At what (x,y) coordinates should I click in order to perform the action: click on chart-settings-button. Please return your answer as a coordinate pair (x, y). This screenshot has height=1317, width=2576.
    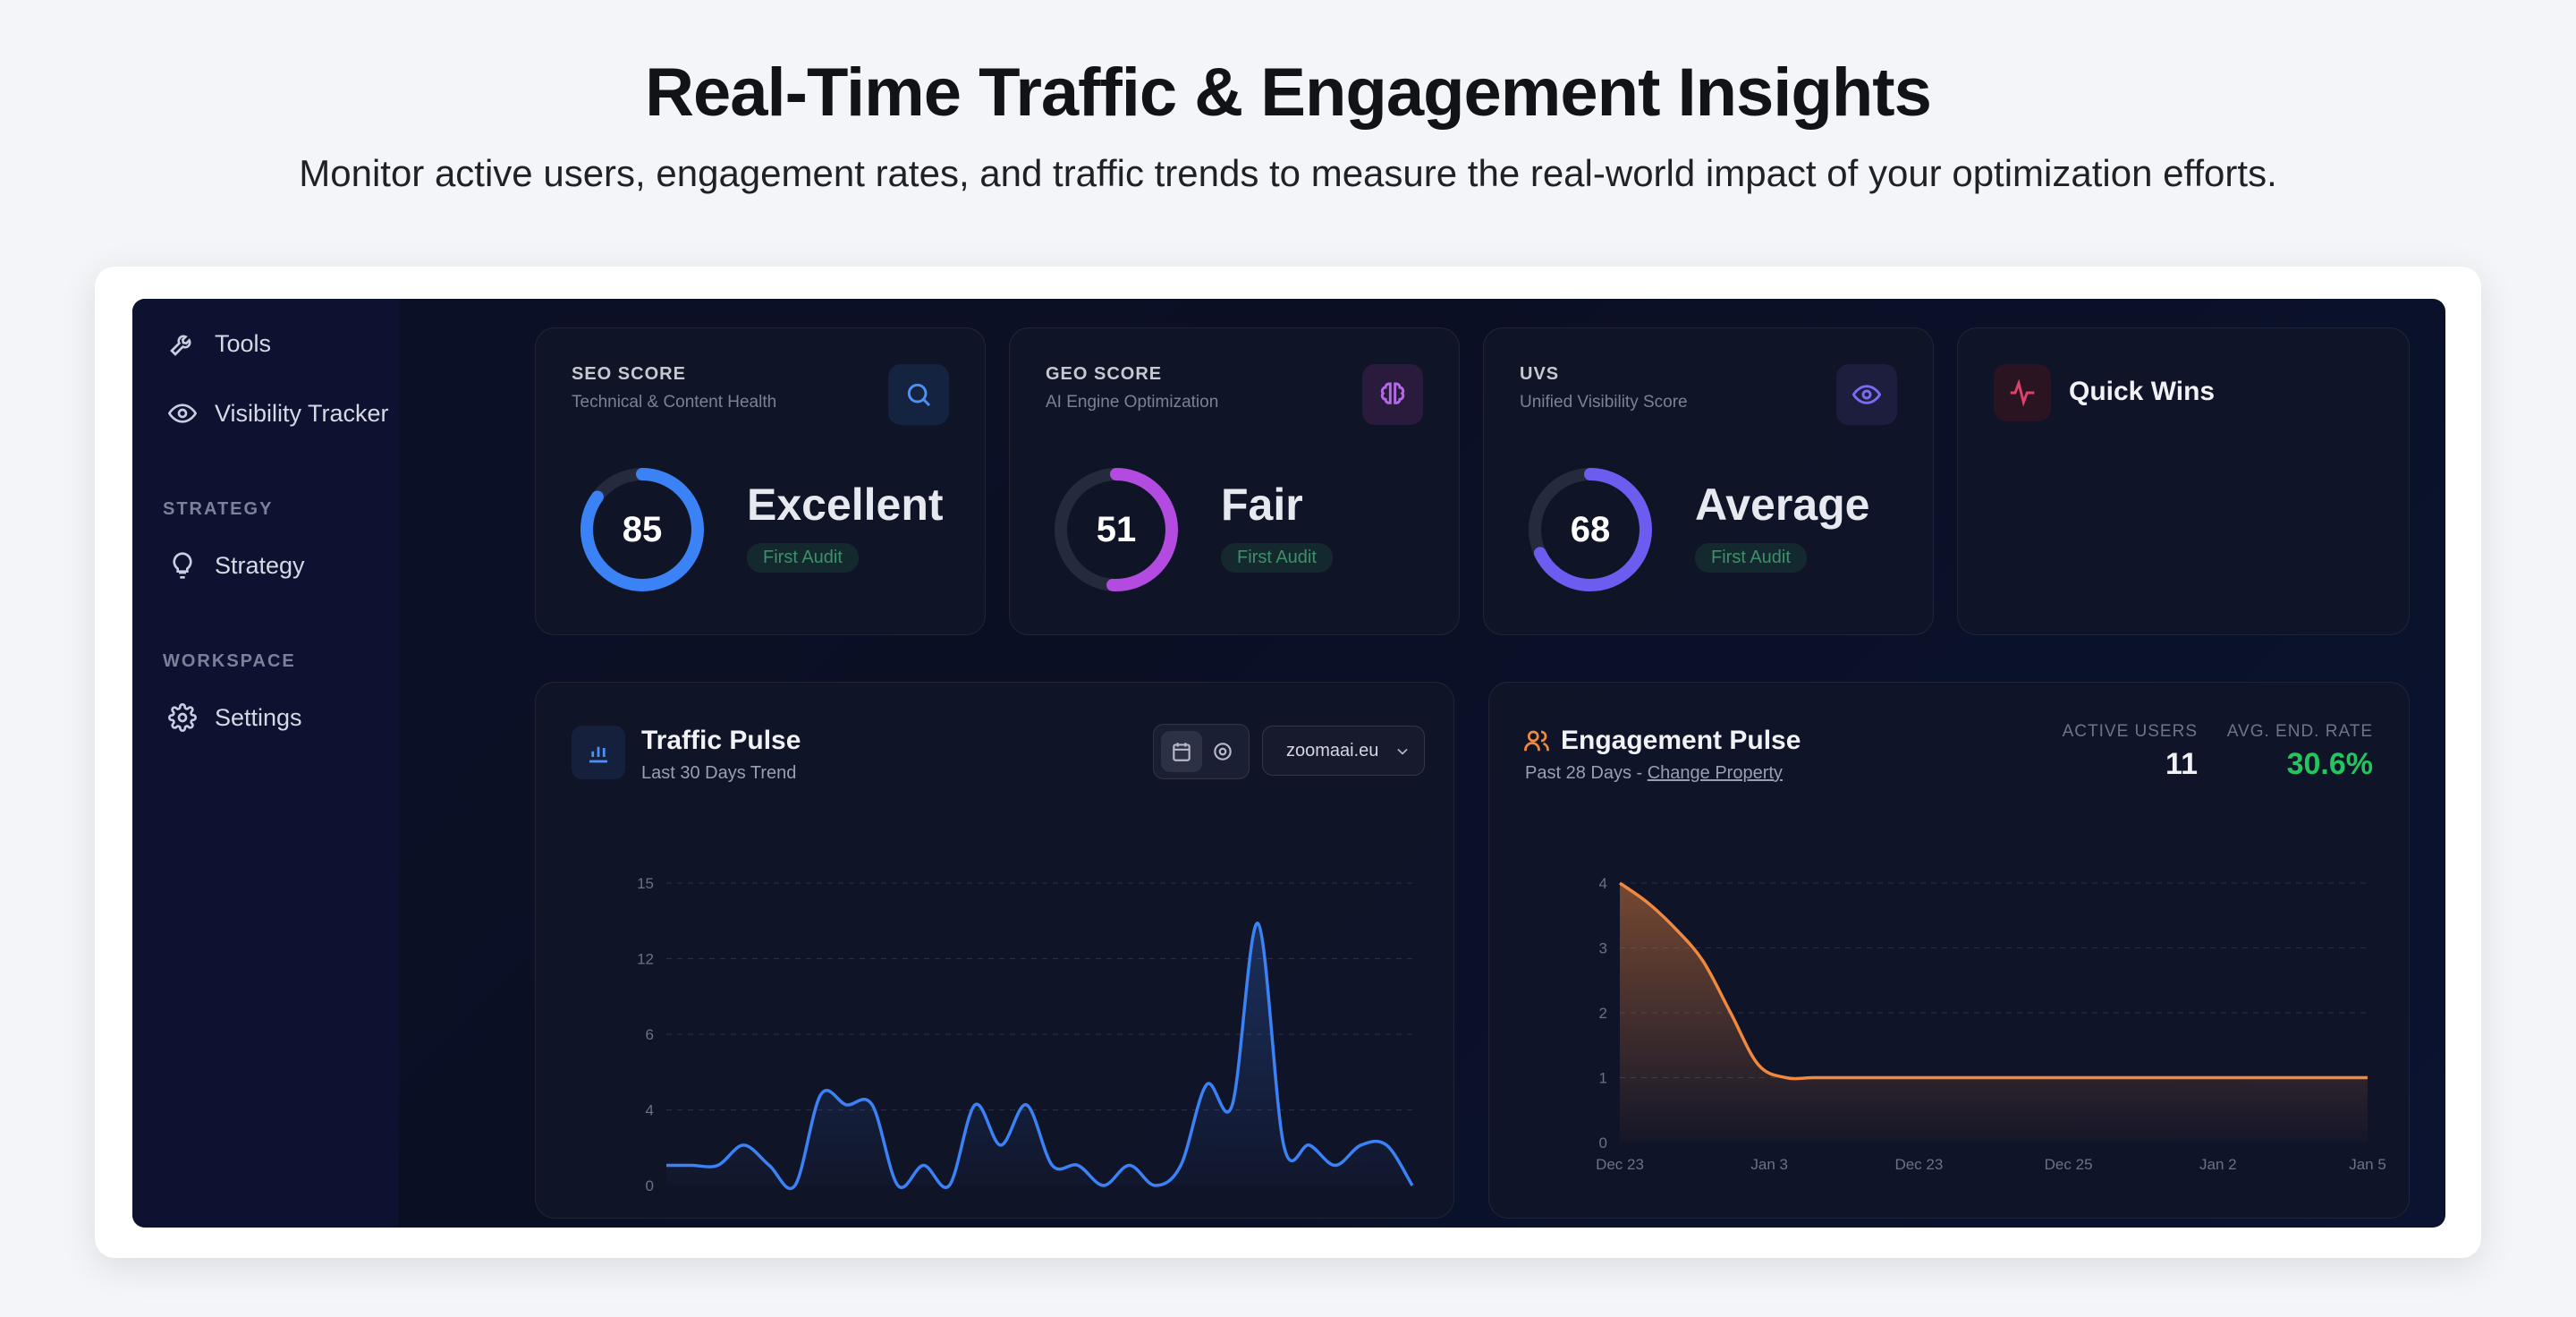
    Looking at the image, I should click on (1222, 751).